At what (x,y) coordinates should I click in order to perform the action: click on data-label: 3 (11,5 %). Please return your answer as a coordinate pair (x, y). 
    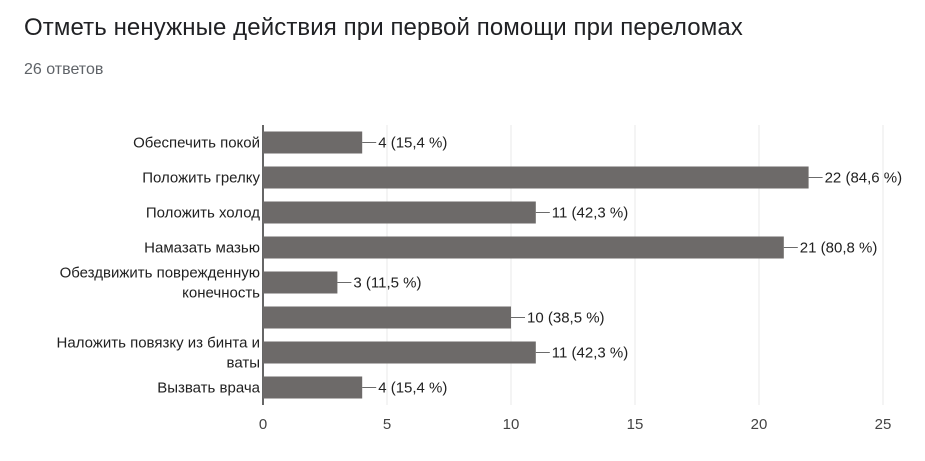
    Looking at the image, I should click on (387, 283).